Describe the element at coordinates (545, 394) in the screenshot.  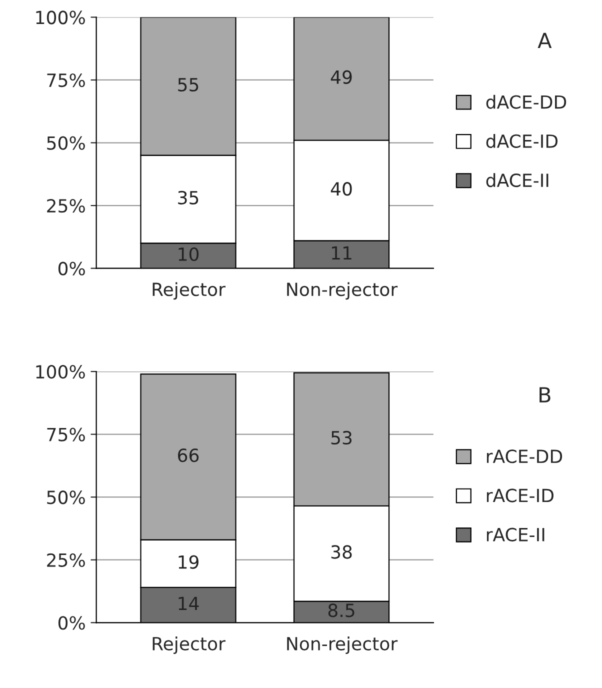
I see `text: B` at that location.